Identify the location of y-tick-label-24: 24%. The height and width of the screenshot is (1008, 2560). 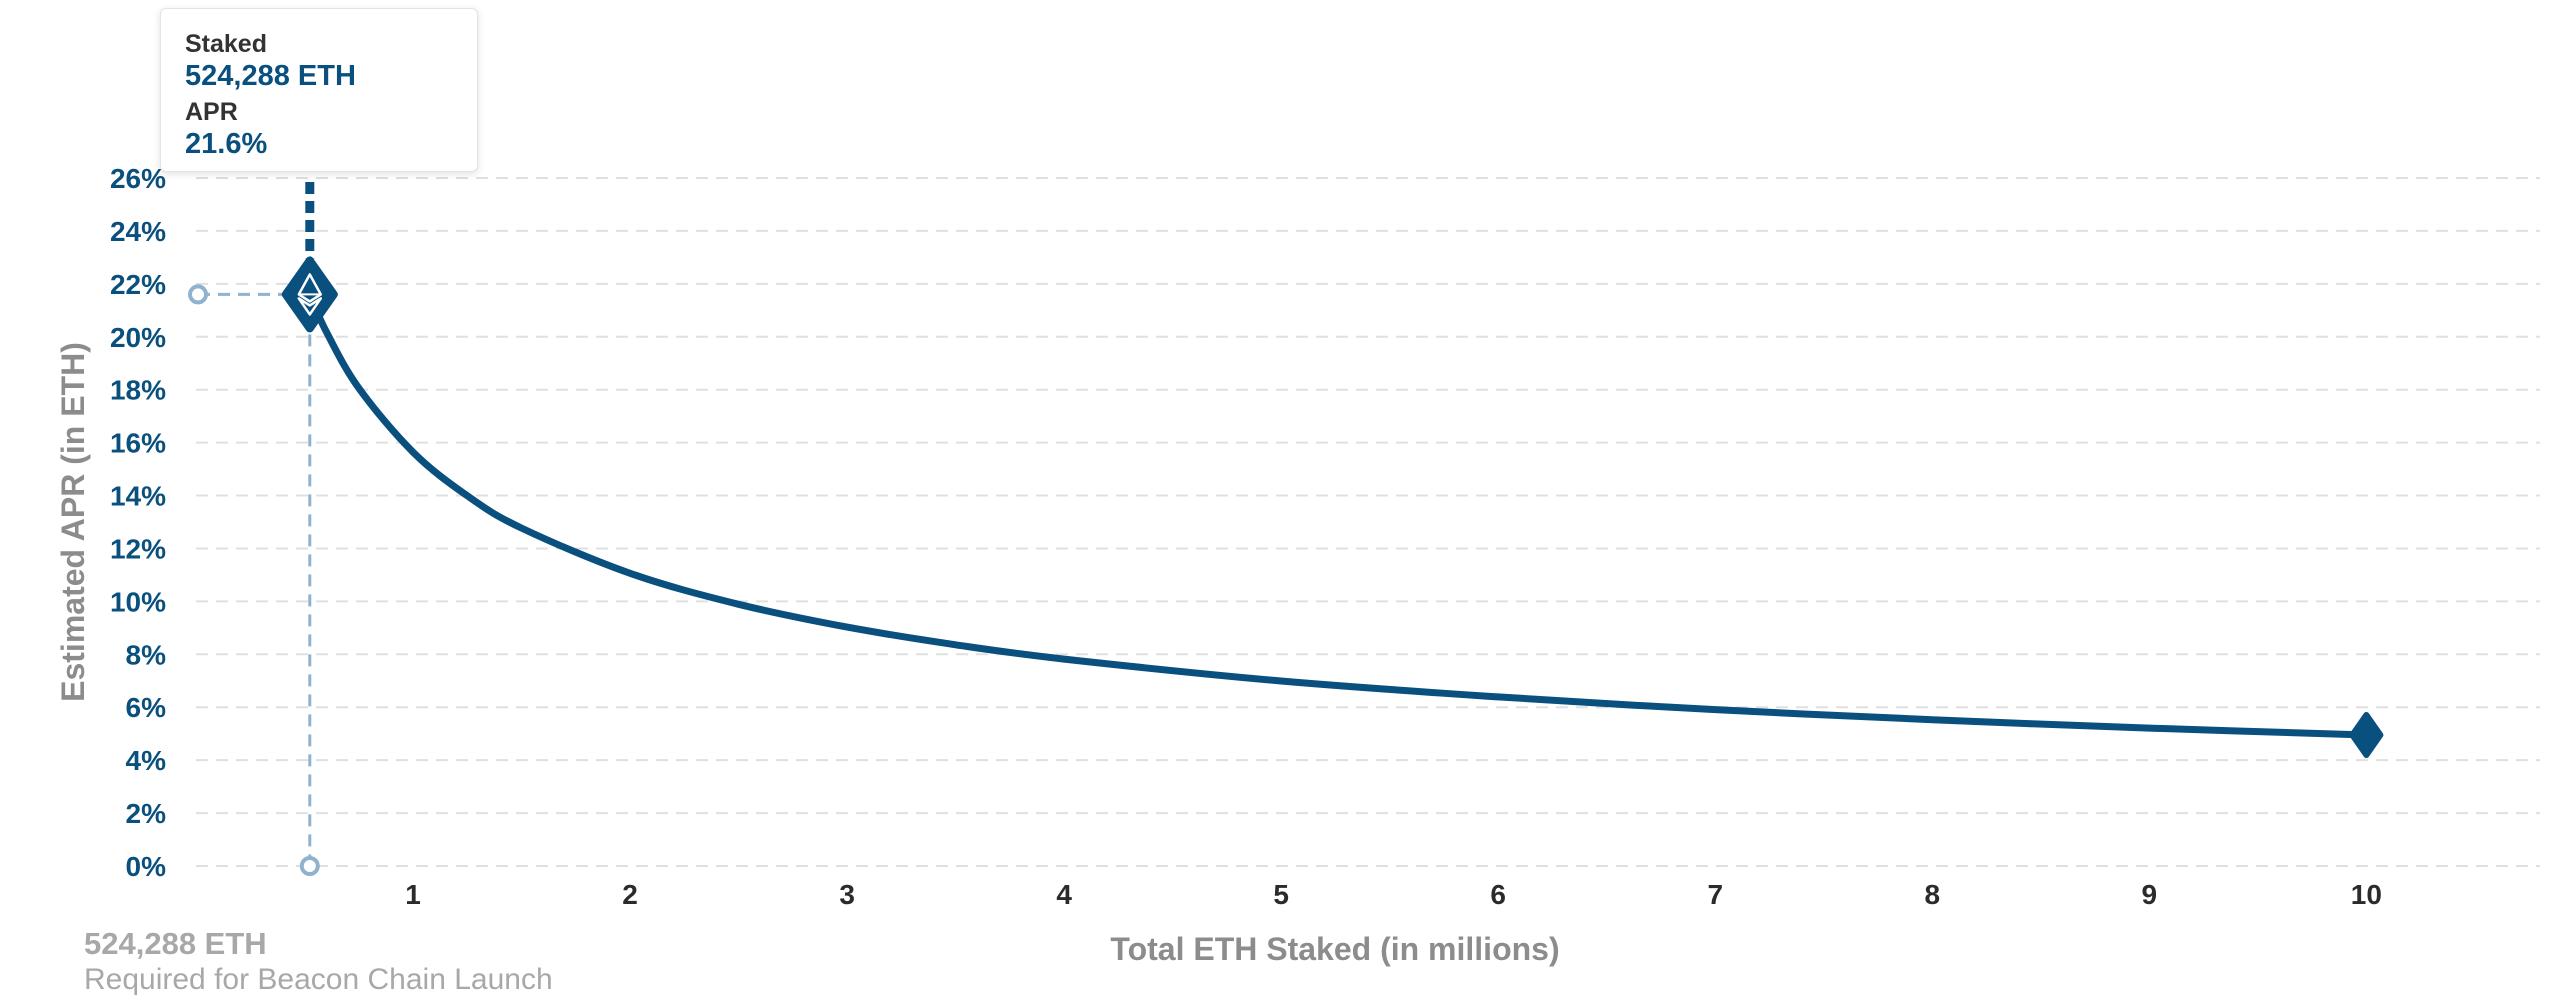
(138, 231).